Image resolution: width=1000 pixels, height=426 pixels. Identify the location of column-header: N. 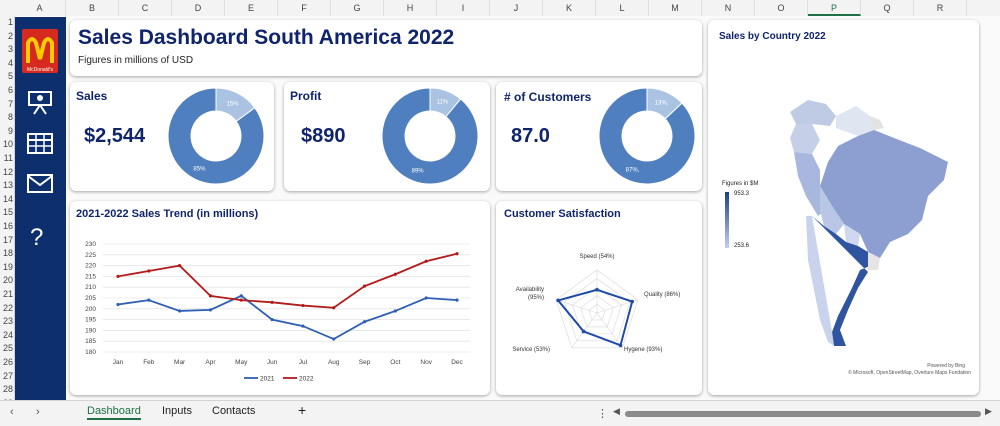
(728, 8).